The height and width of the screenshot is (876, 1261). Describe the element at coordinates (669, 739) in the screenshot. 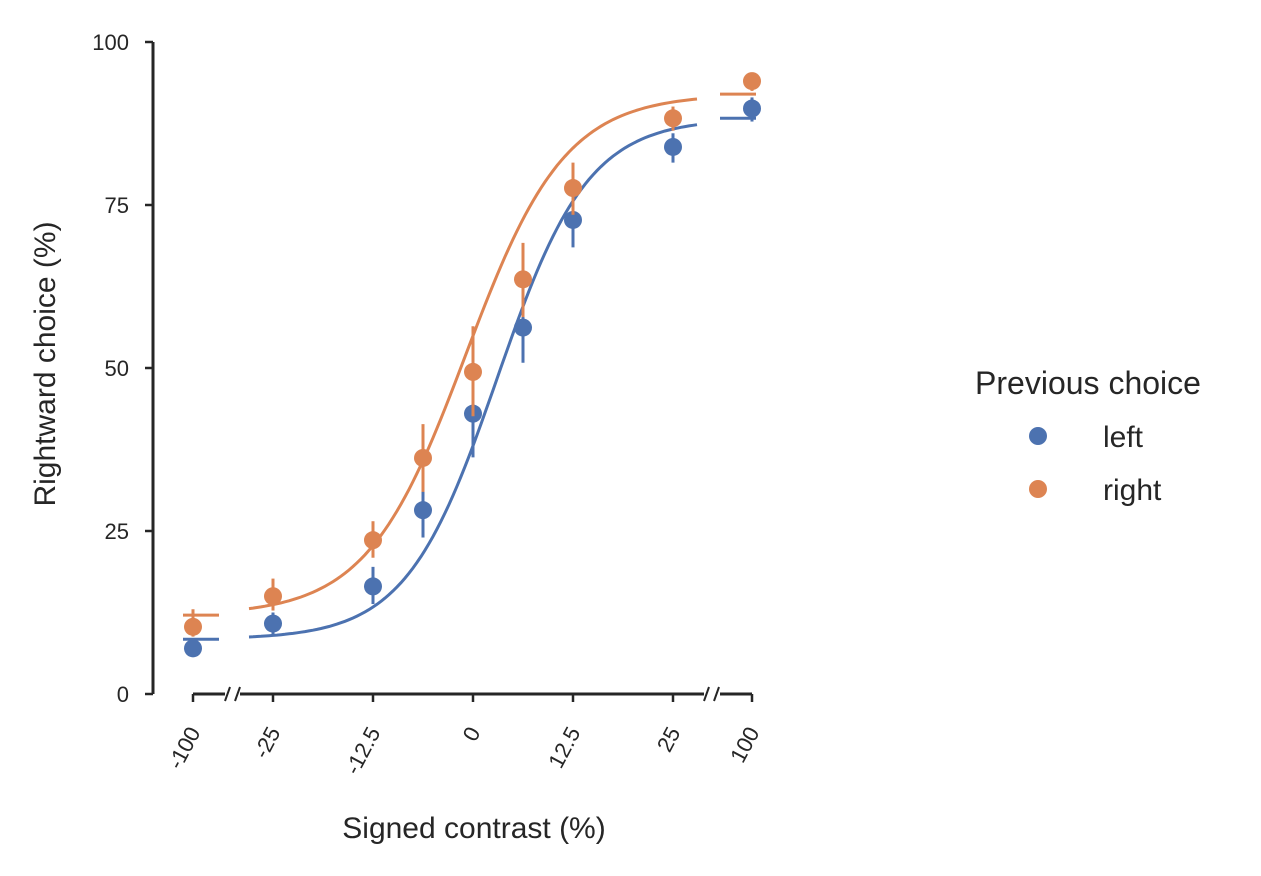

I see `x-tick-label-5: 25` at that location.